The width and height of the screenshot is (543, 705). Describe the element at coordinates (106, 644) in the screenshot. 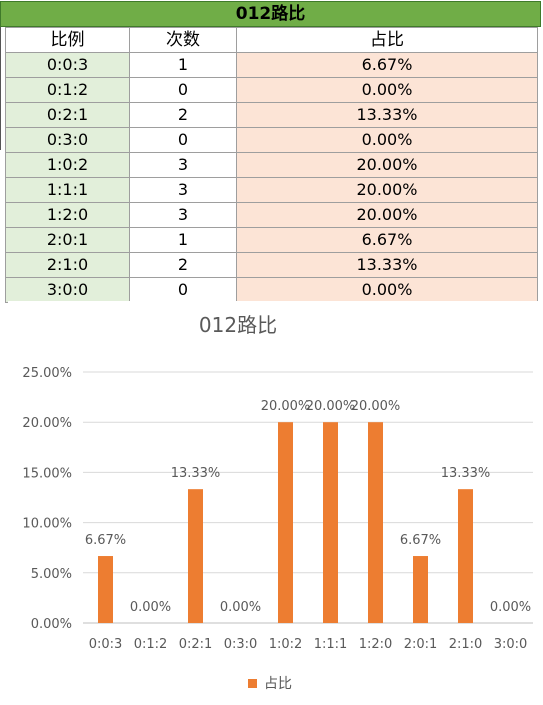

I see `x-tick-label: 0:0:3` at that location.